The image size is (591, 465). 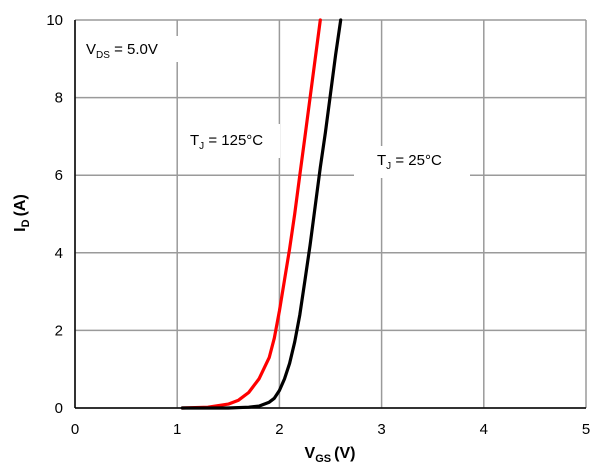 What do you see at coordinates (122, 51) in the screenshot?
I see `annotation-vds: VDS = 5.0V` at bounding box center [122, 51].